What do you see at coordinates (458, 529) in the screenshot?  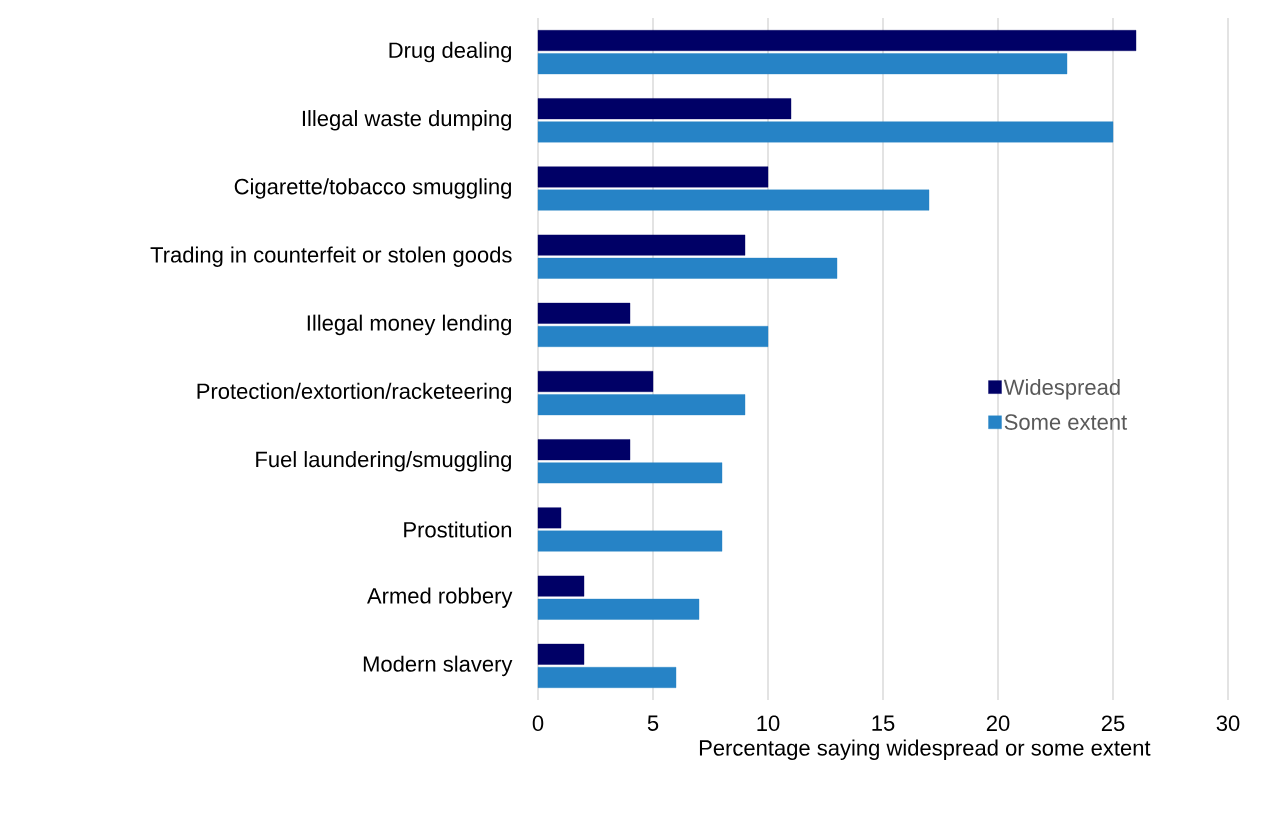 I see `y-tick-label: Prostitution` at bounding box center [458, 529].